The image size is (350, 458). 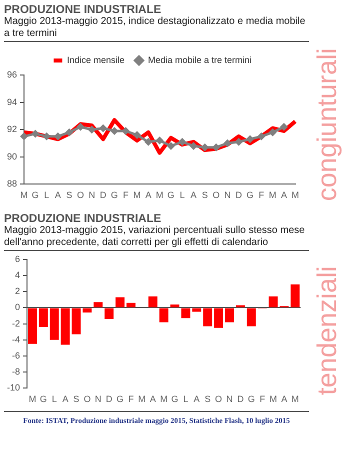 I want to click on y-tick-label: -6, so click(x=16, y=355).